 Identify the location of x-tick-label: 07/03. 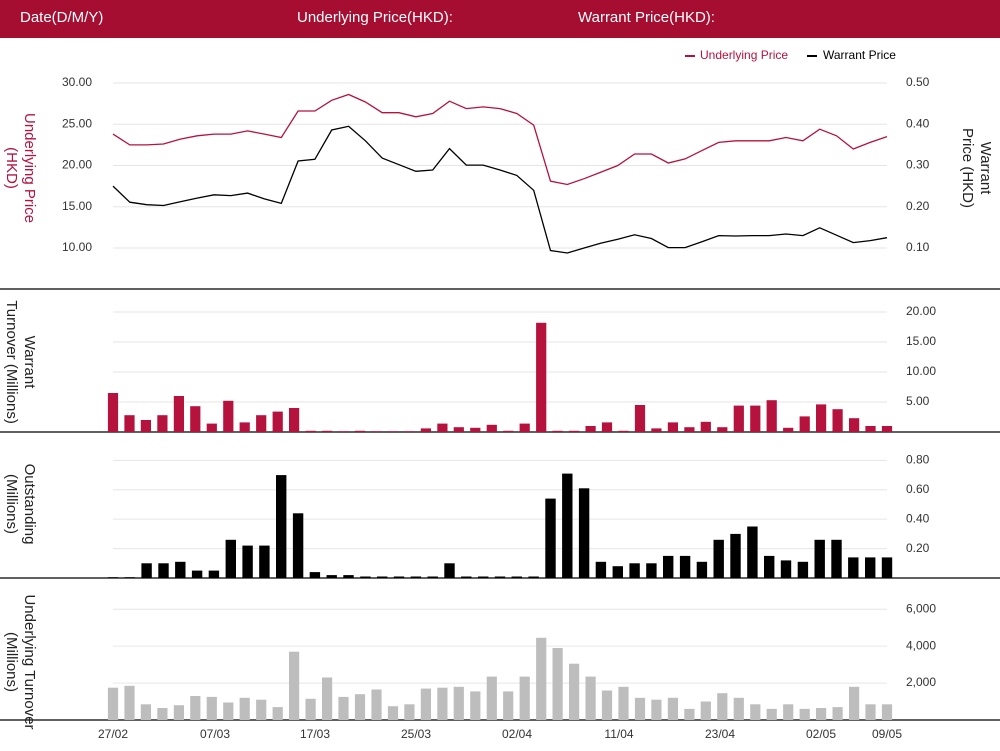
(215, 734).